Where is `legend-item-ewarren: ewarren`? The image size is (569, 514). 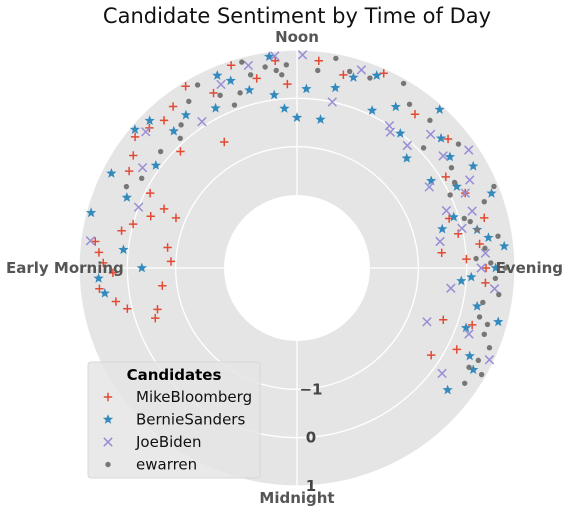 legend-item-ewarren: ewarren is located at coordinates (151, 465).